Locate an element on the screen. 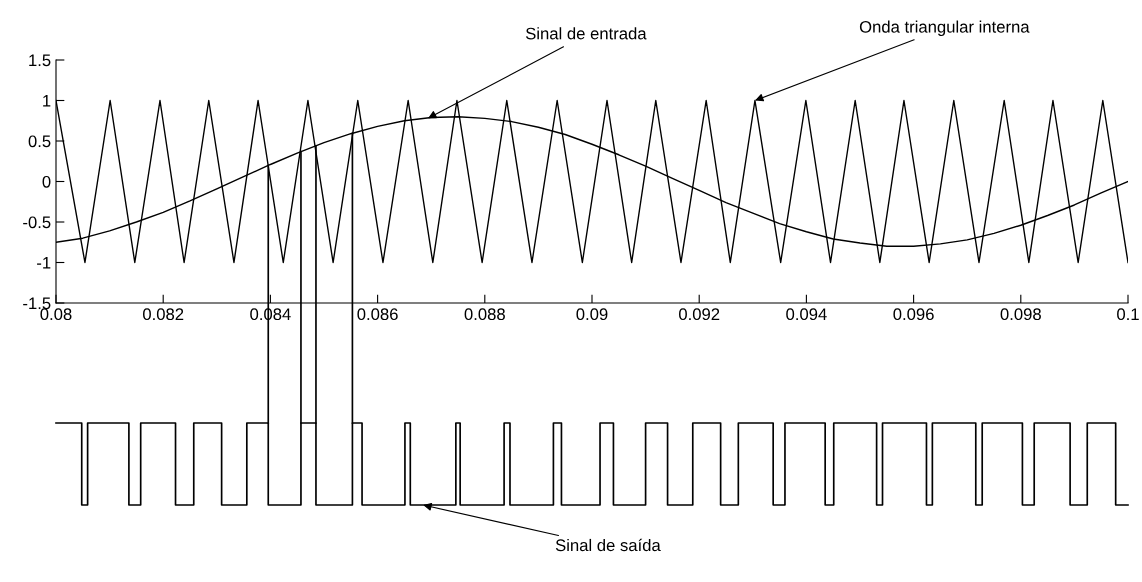  x-tick-label: 0.1 is located at coordinates (1128, 314).